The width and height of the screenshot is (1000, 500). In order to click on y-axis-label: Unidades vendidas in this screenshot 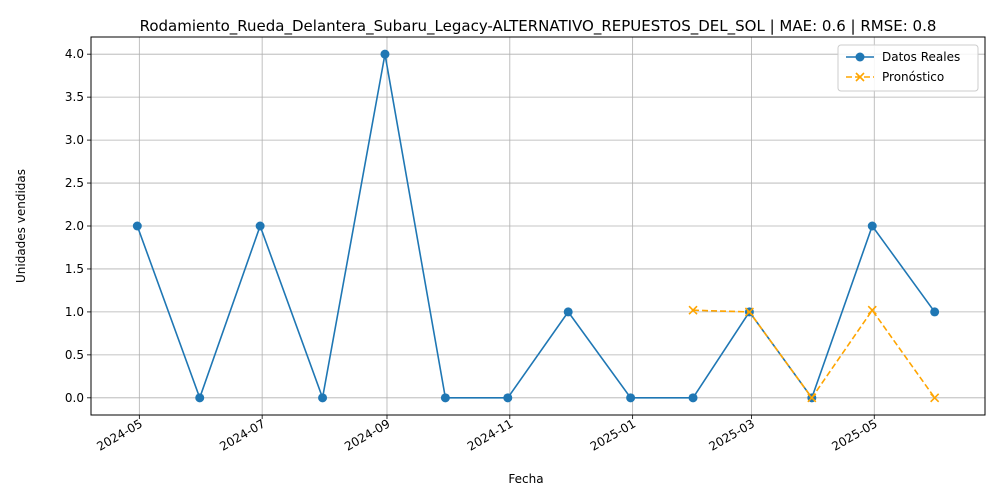, I will do `click(21, 226)`.